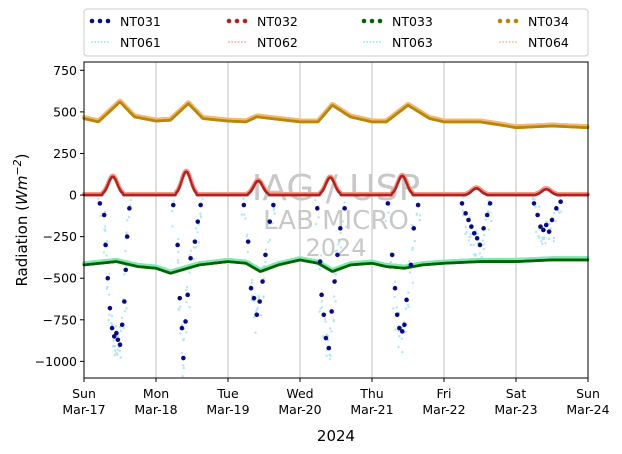  Describe the element at coordinates (534, 42) in the screenshot. I see `legend-item-NT064: NT064` at that location.